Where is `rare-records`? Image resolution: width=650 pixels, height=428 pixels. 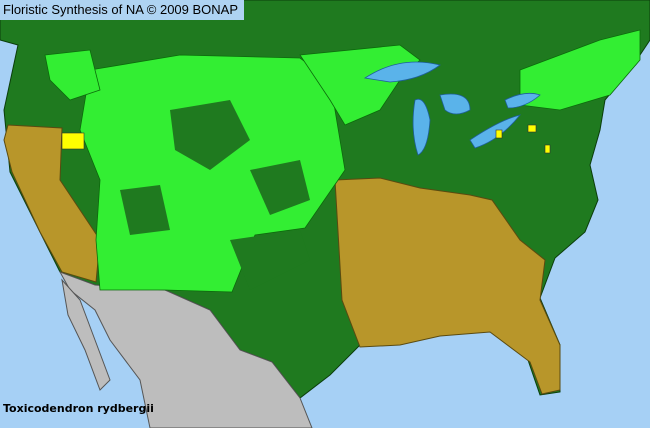 rare-records is located at coordinates (306, 139).